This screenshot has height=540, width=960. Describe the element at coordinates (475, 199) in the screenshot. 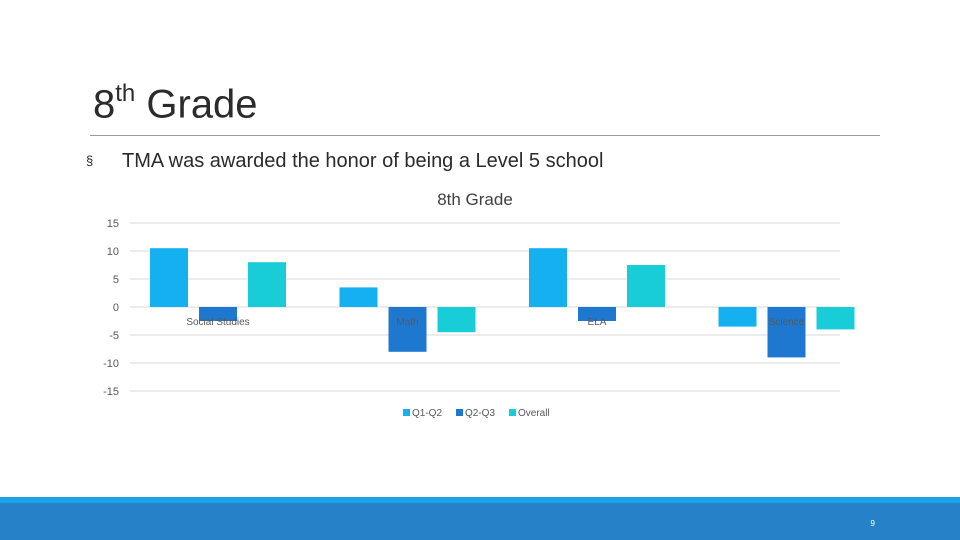

I see `chart-title: 8th Grade` at that location.